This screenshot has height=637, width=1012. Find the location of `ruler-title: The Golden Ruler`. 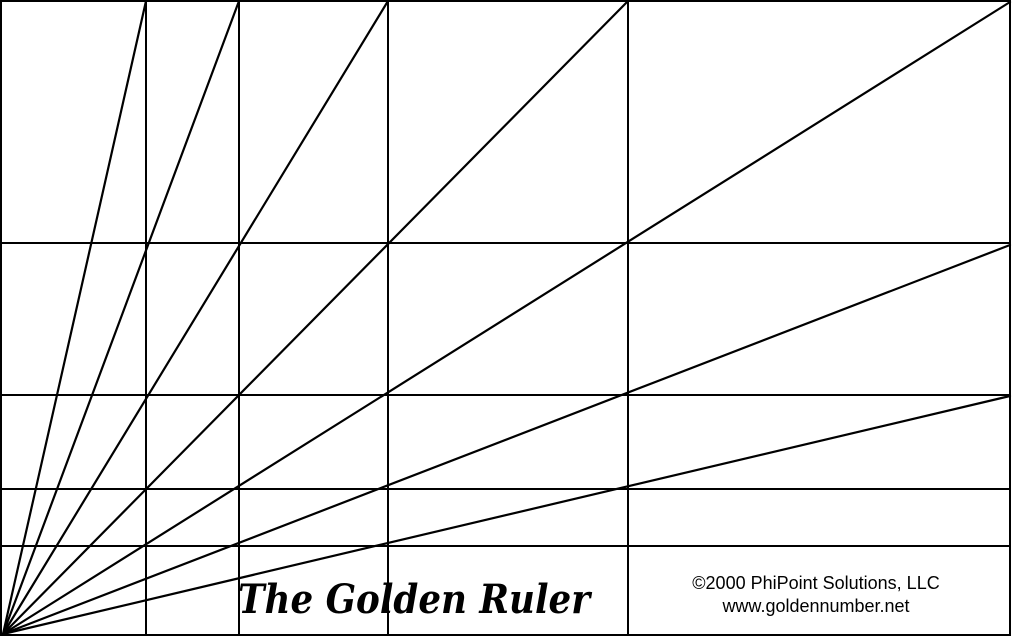

ruler-title: The Golden Ruler is located at coordinates (415, 599).